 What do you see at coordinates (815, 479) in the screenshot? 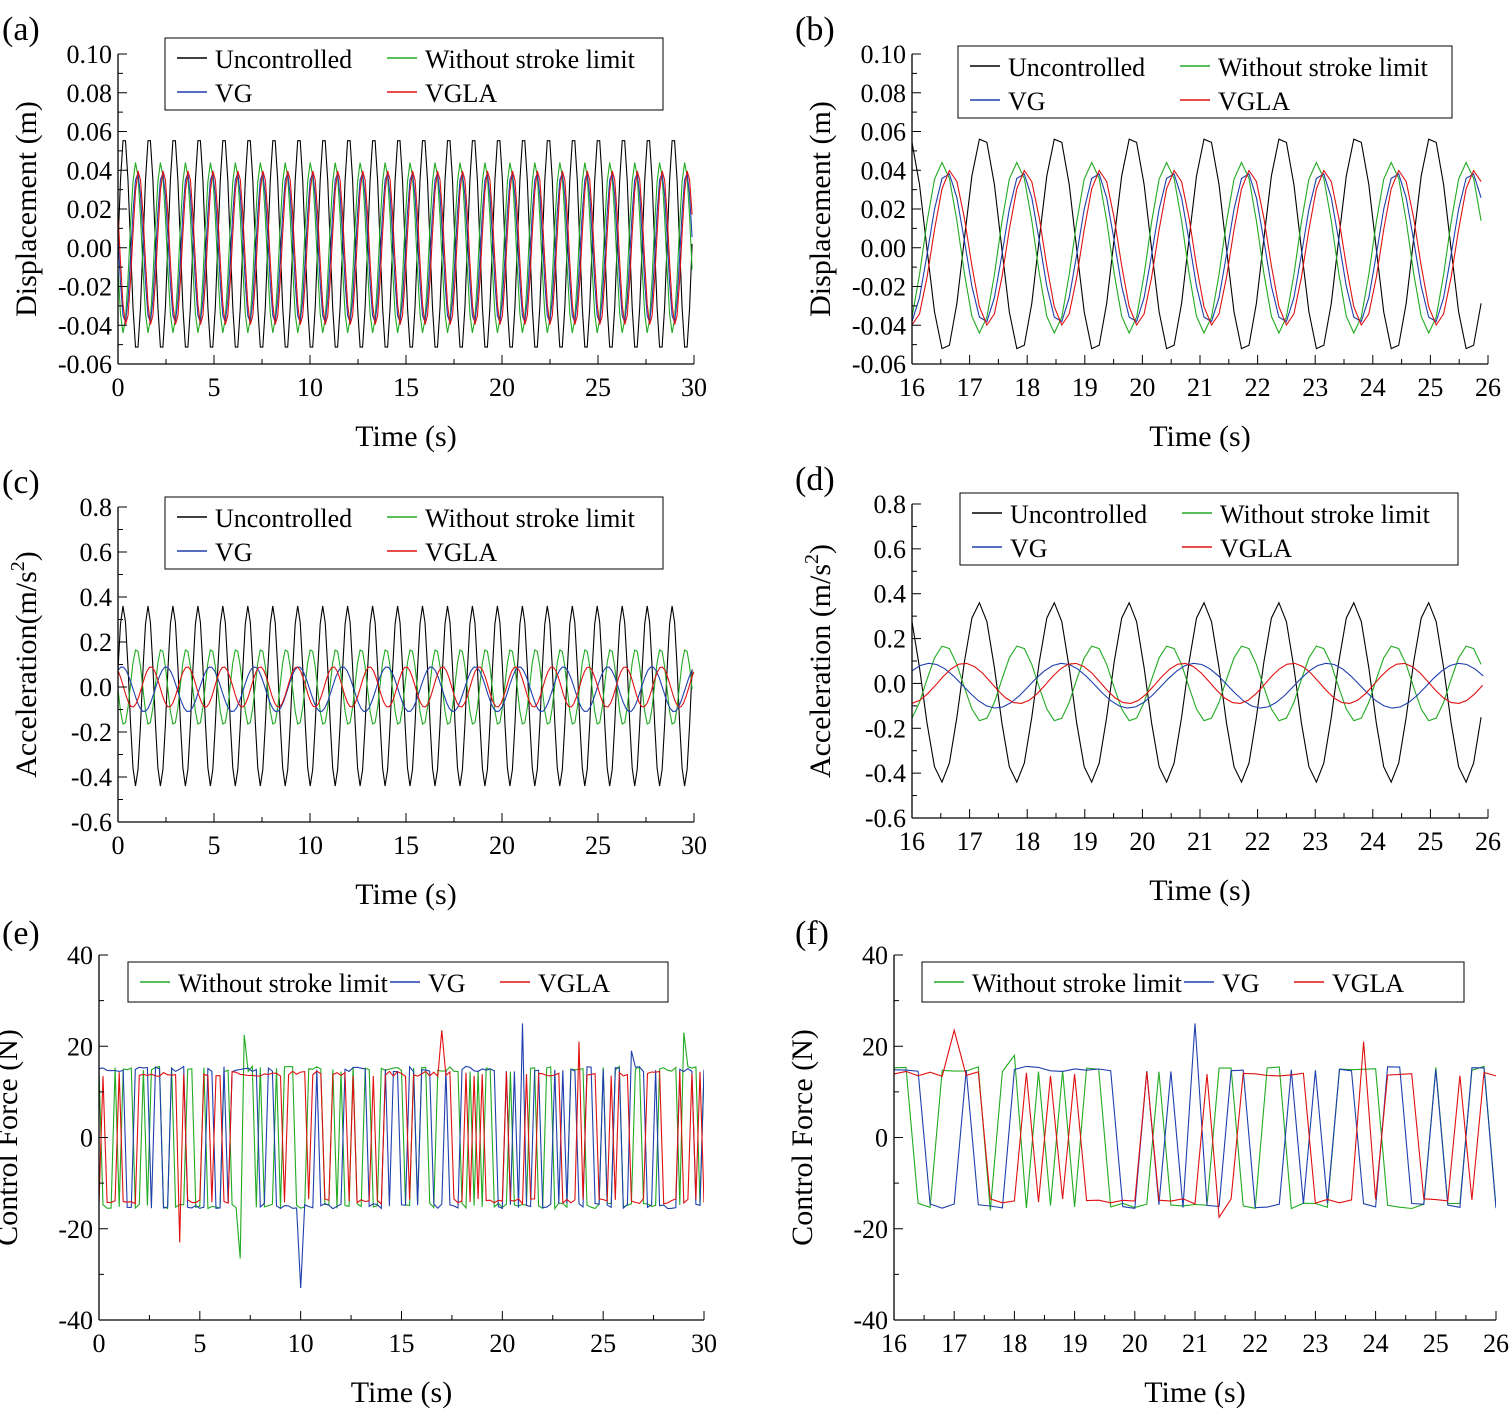
I see `panel-label: (d)` at bounding box center [815, 479].